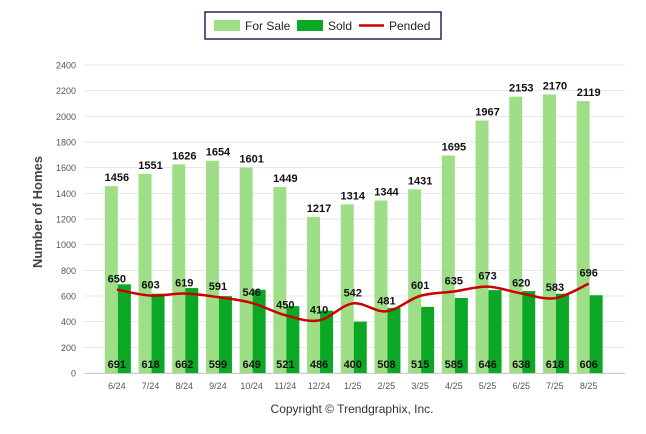 Image resolution: width=646 pixels, height=434 pixels. What do you see at coordinates (117, 386) in the screenshot?
I see `x-tick-label: 6/24` at bounding box center [117, 386].